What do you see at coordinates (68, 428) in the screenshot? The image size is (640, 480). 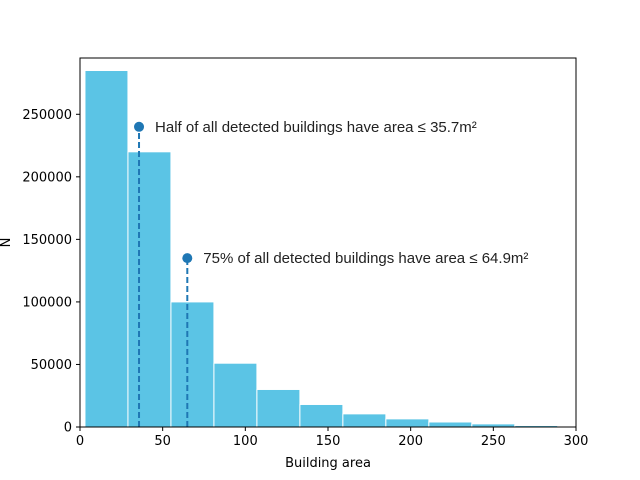 I see `y-tick-label: 0` at bounding box center [68, 428].